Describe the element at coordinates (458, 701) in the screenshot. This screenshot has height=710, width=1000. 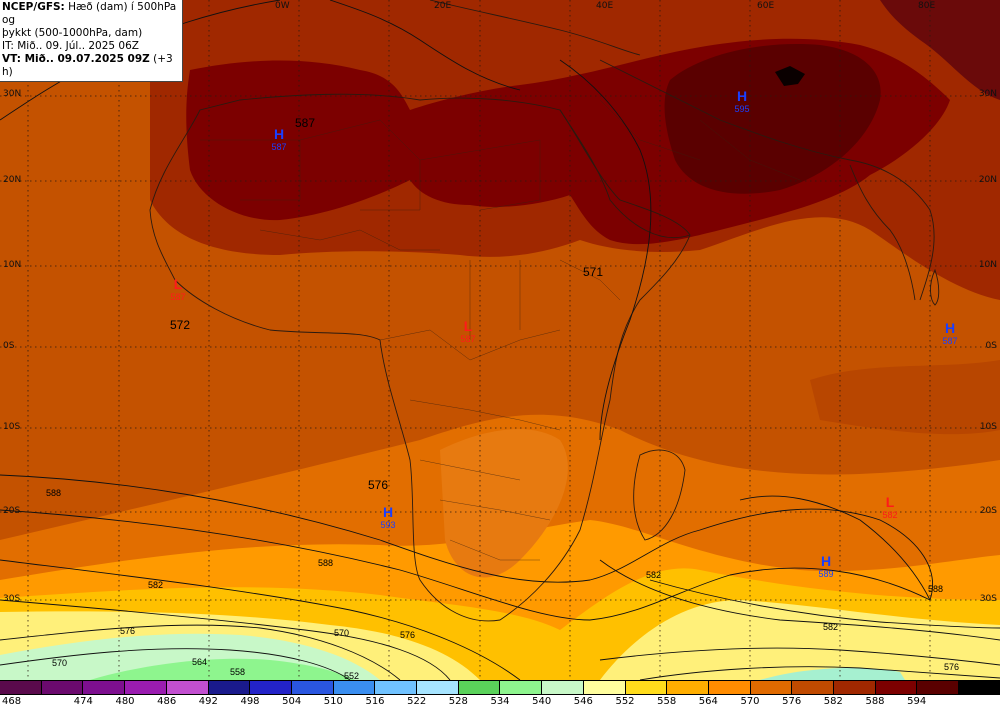
I see `legend-tick-label: 528` at that location.